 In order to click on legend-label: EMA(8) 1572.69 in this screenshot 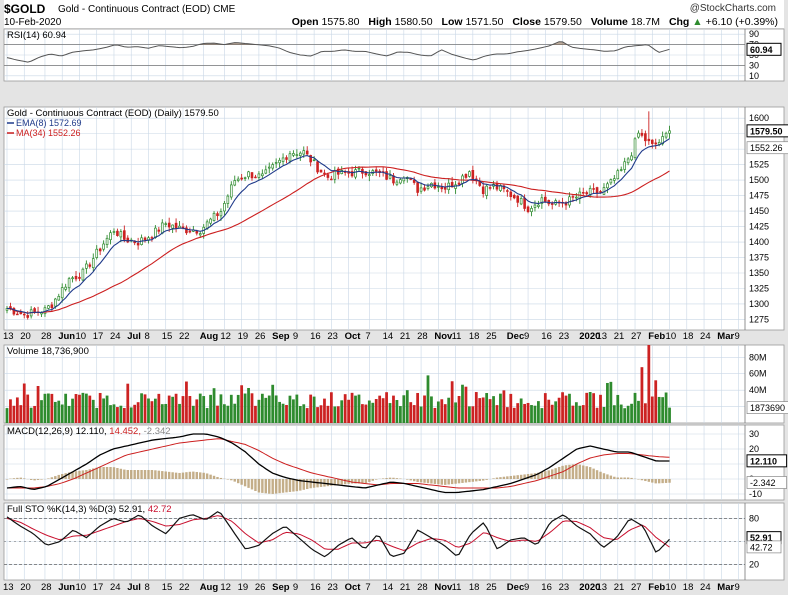, I will do `click(49, 123)`.